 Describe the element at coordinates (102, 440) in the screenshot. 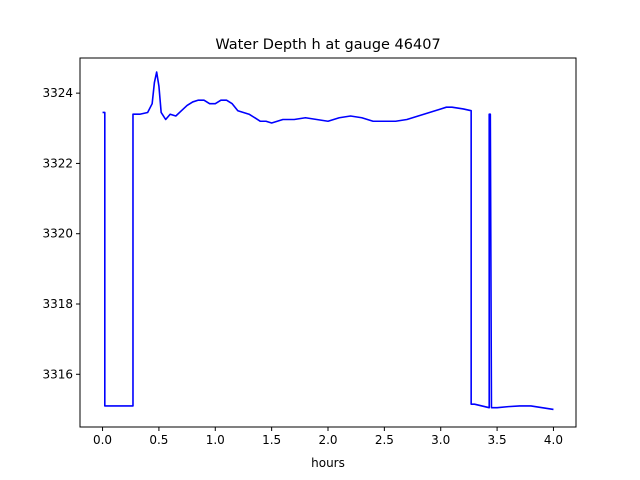

I see `x-tick-label: 0.0` at that location.